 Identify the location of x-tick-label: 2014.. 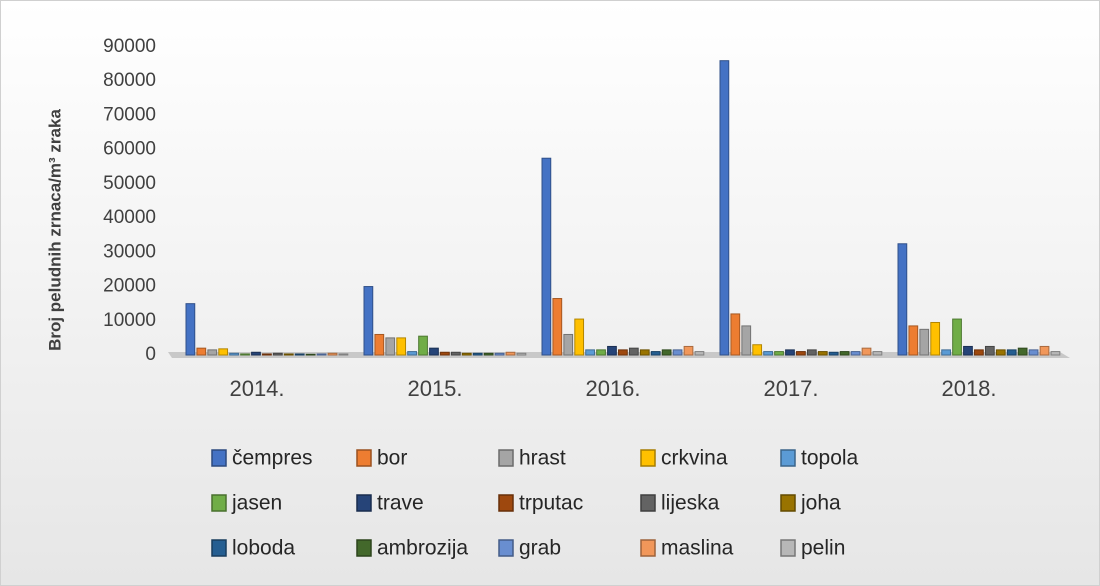
(256, 388).